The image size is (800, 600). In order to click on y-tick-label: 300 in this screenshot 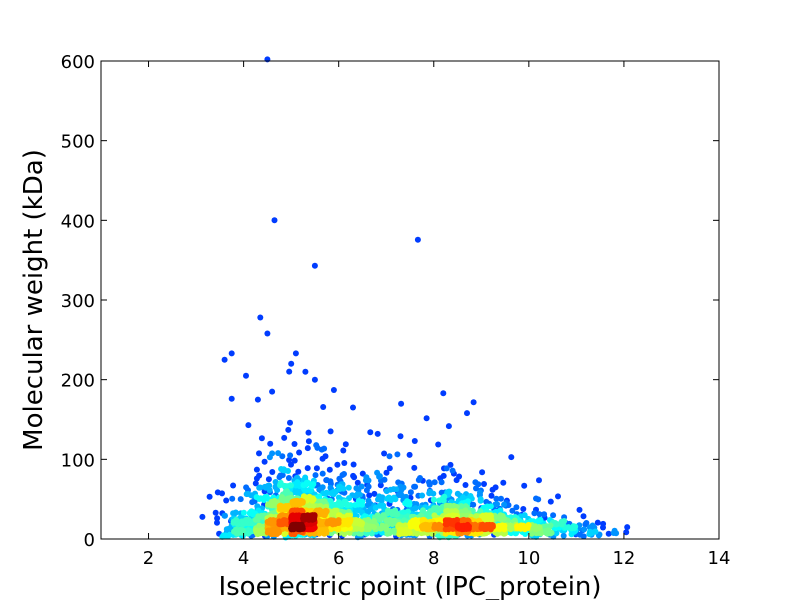, I will do `click(78, 301)`.